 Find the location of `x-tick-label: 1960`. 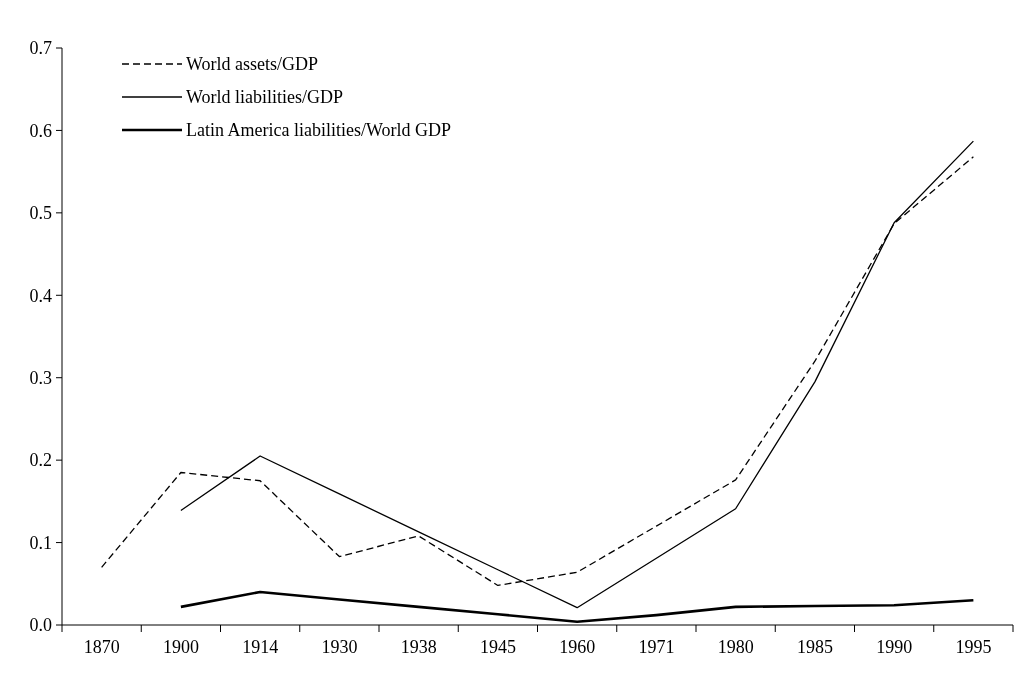

x-tick-label: 1960 is located at coordinates (577, 647).